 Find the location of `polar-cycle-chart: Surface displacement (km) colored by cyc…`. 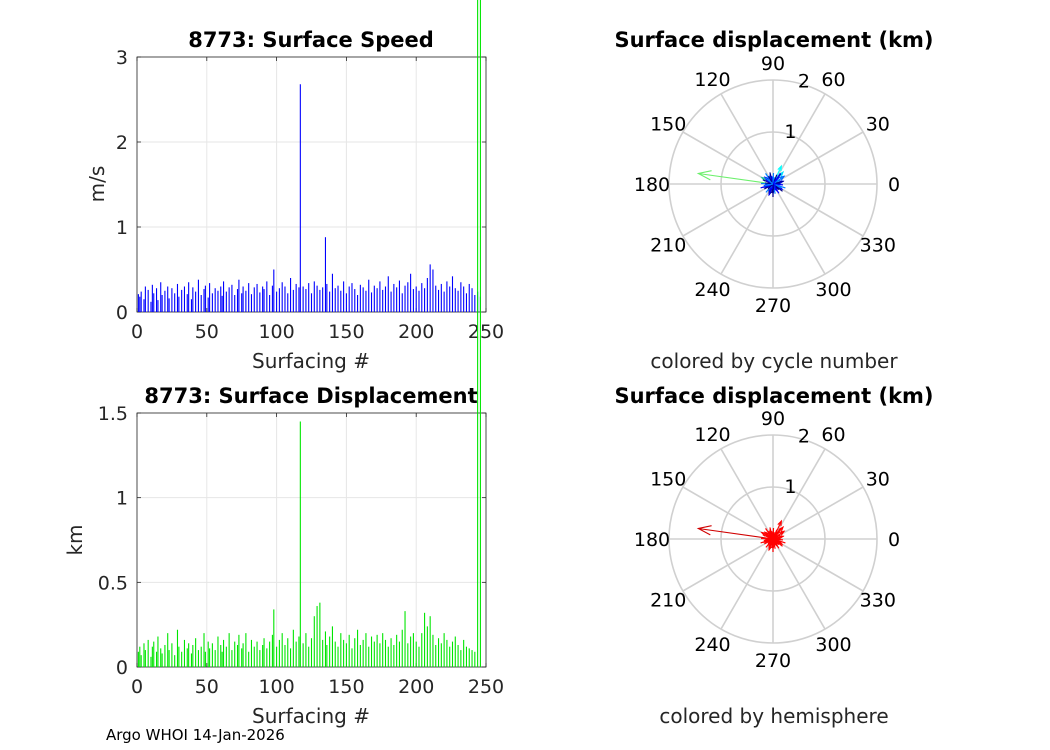

polar-cycle-chart: Surface displacement (km) colored by cyc… is located at coordinates (773, 200).